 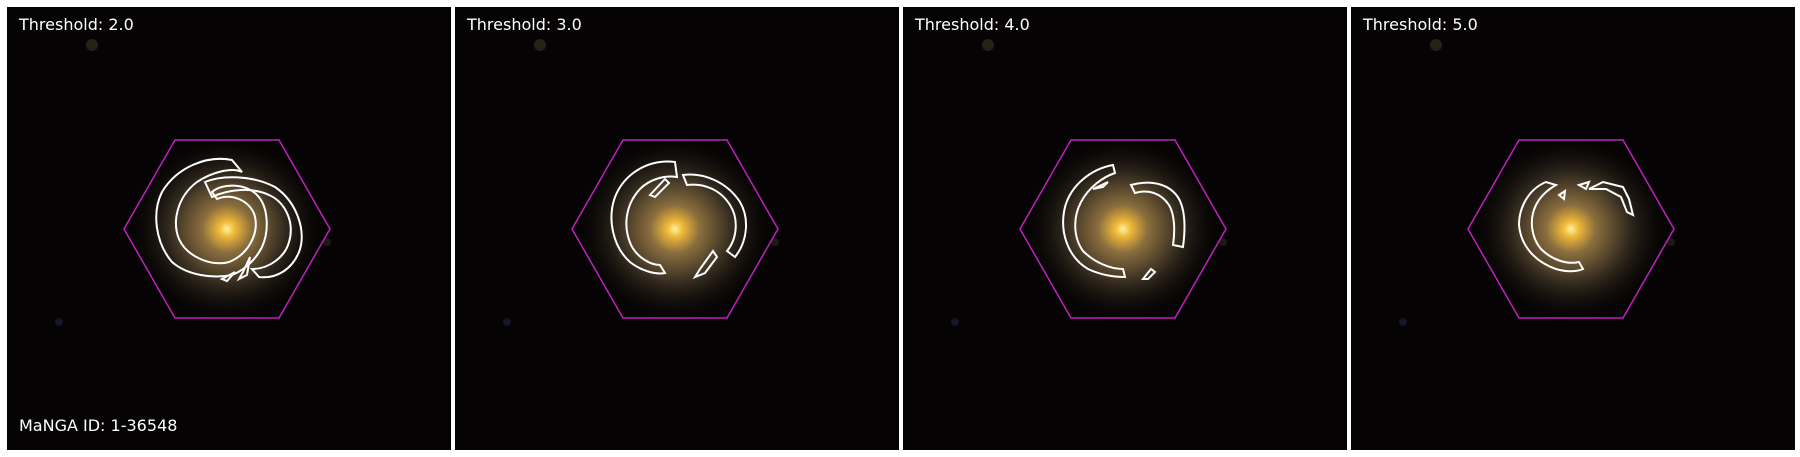 I want to click on threshold-label: Threshold: 3.0, so click(x=524, y=24).